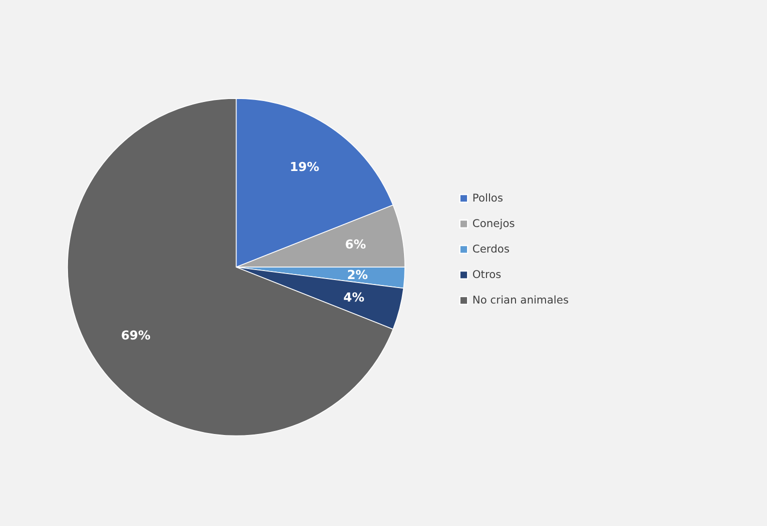  I want to click on legend-label: Conejos, so click(494, 223).